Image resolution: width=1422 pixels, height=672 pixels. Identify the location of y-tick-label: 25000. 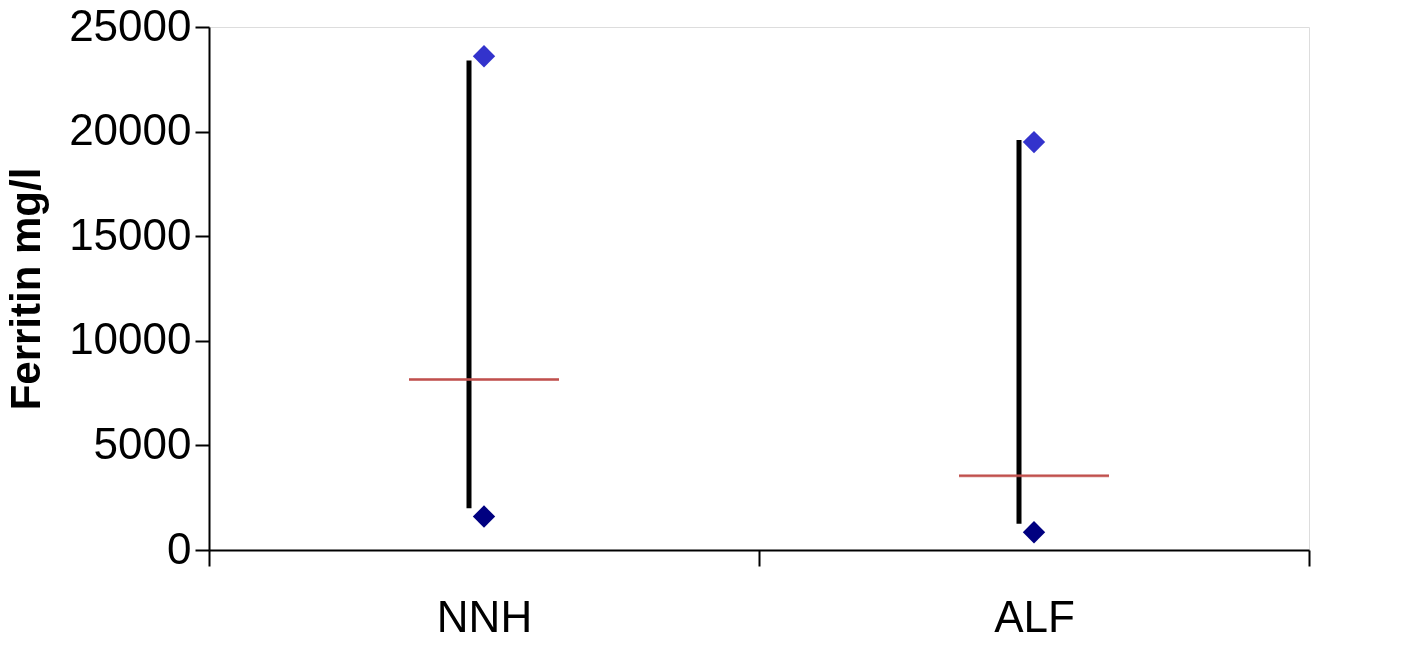
(130, 25).